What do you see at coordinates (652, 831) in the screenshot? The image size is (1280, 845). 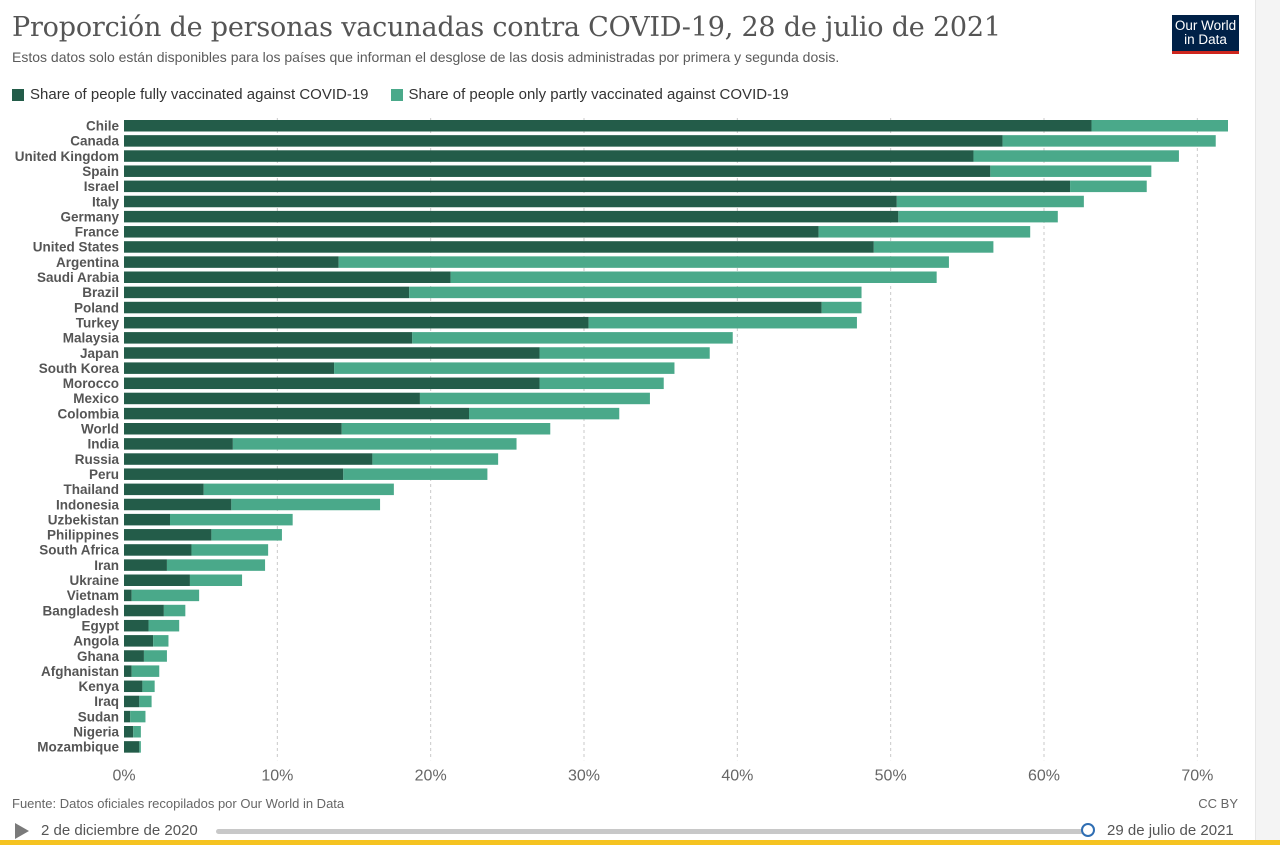 I see `timeline-slider-track` at bounding box center [652, 831].